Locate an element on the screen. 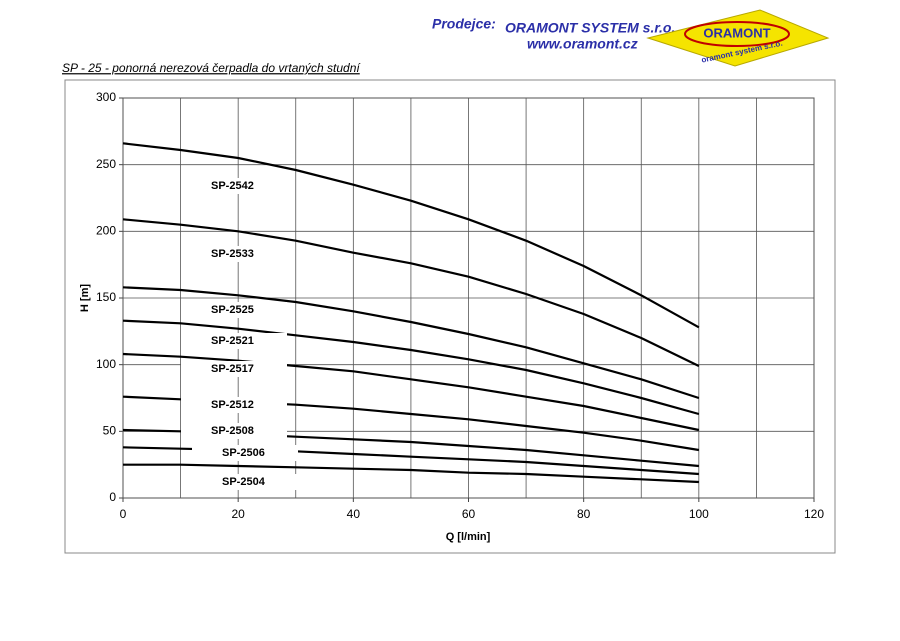 Image resolution: width=900 pixels, height=641 pixels. x-tick-label: 0 is located at coordinates (123, 514).